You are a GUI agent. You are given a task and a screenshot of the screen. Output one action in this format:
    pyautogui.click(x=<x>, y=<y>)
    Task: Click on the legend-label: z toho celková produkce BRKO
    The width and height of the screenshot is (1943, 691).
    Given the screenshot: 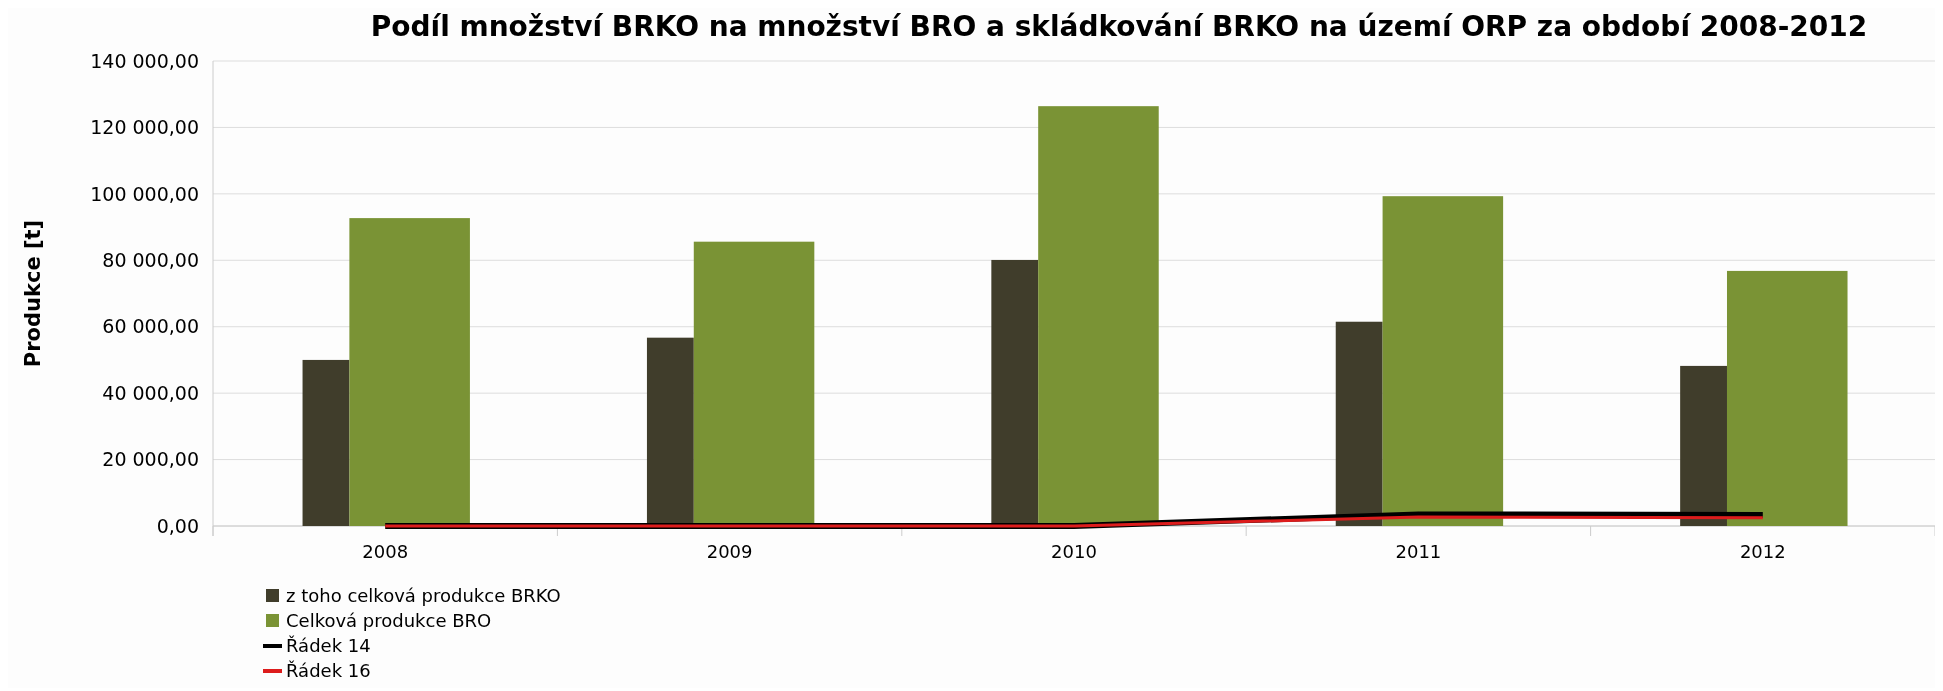 What is the action you would take?
    pyautogui.click(x=423, y=596)
    